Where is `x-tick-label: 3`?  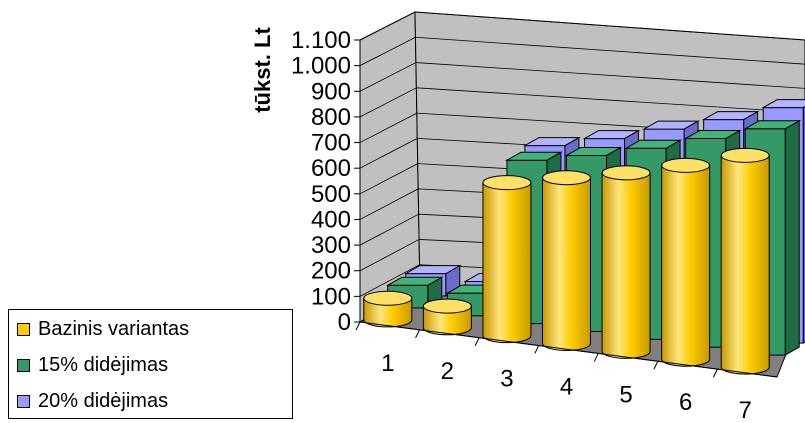 x-tick-label: 3 is located at coordinates (506, 379).